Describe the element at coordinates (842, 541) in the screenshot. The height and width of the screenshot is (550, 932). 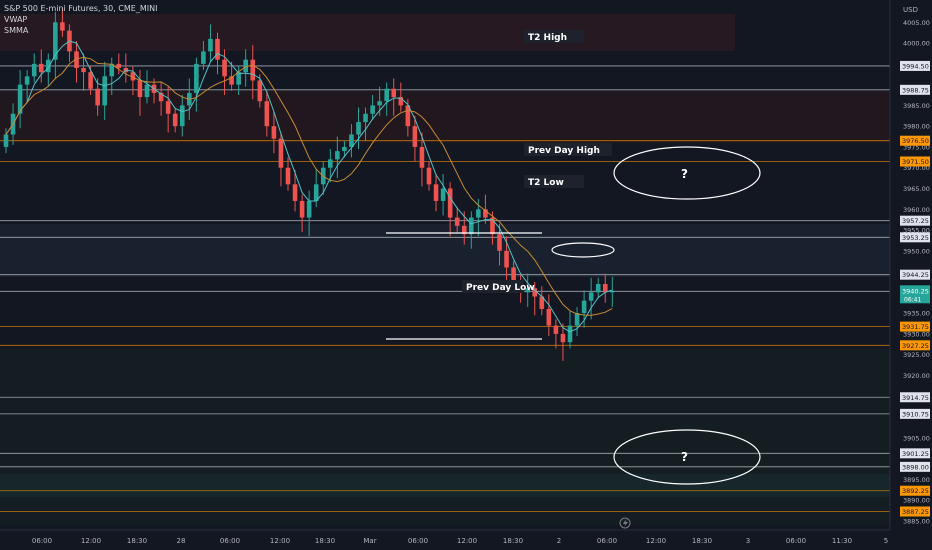
I see `time-tick-label: 11:30` at that location.